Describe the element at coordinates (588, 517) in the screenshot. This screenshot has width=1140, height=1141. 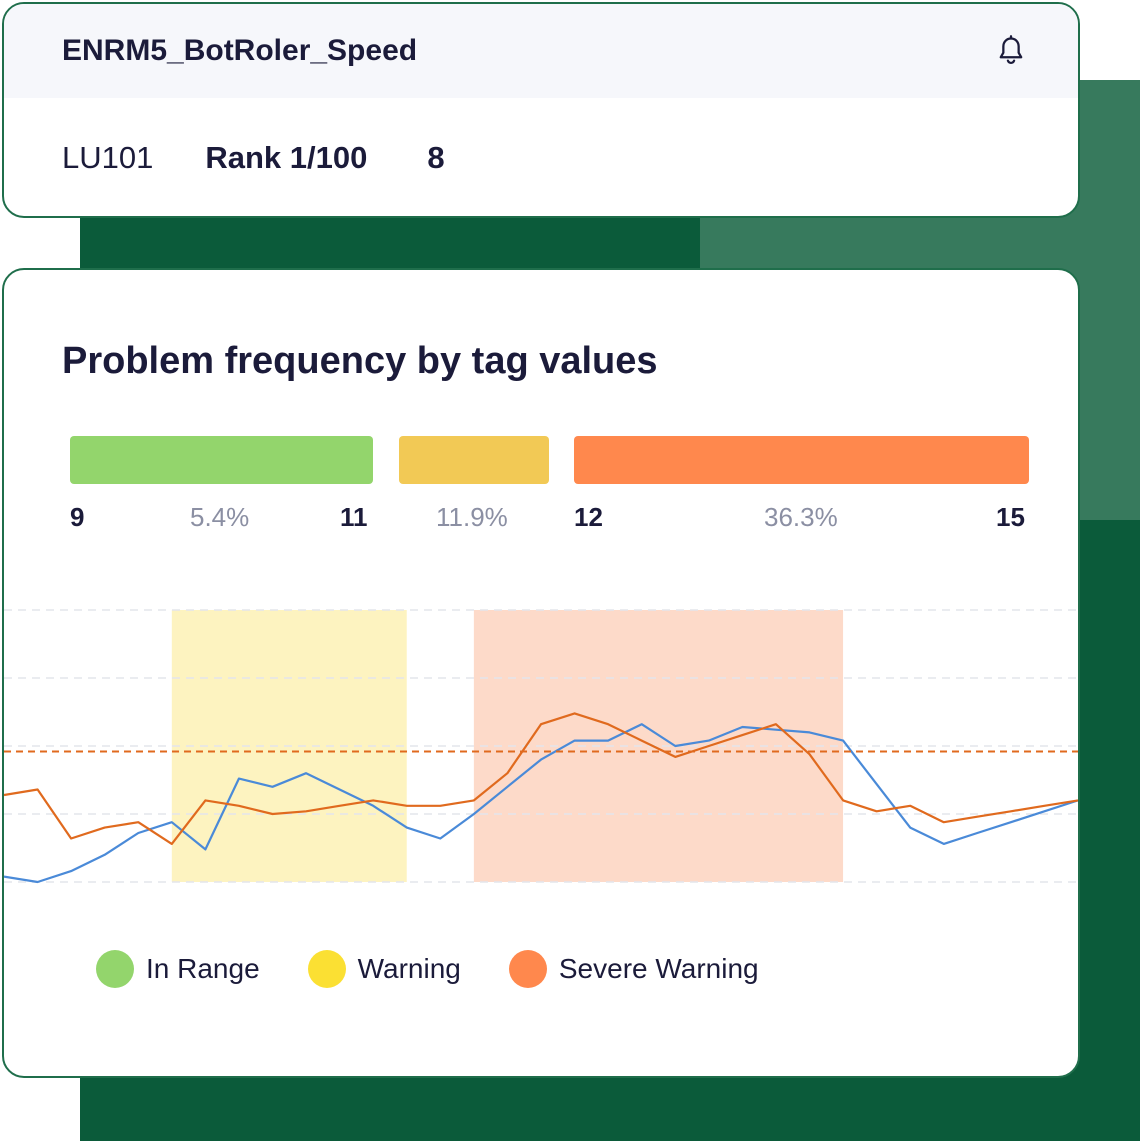
I see `band-severe-from: 12` at that location.